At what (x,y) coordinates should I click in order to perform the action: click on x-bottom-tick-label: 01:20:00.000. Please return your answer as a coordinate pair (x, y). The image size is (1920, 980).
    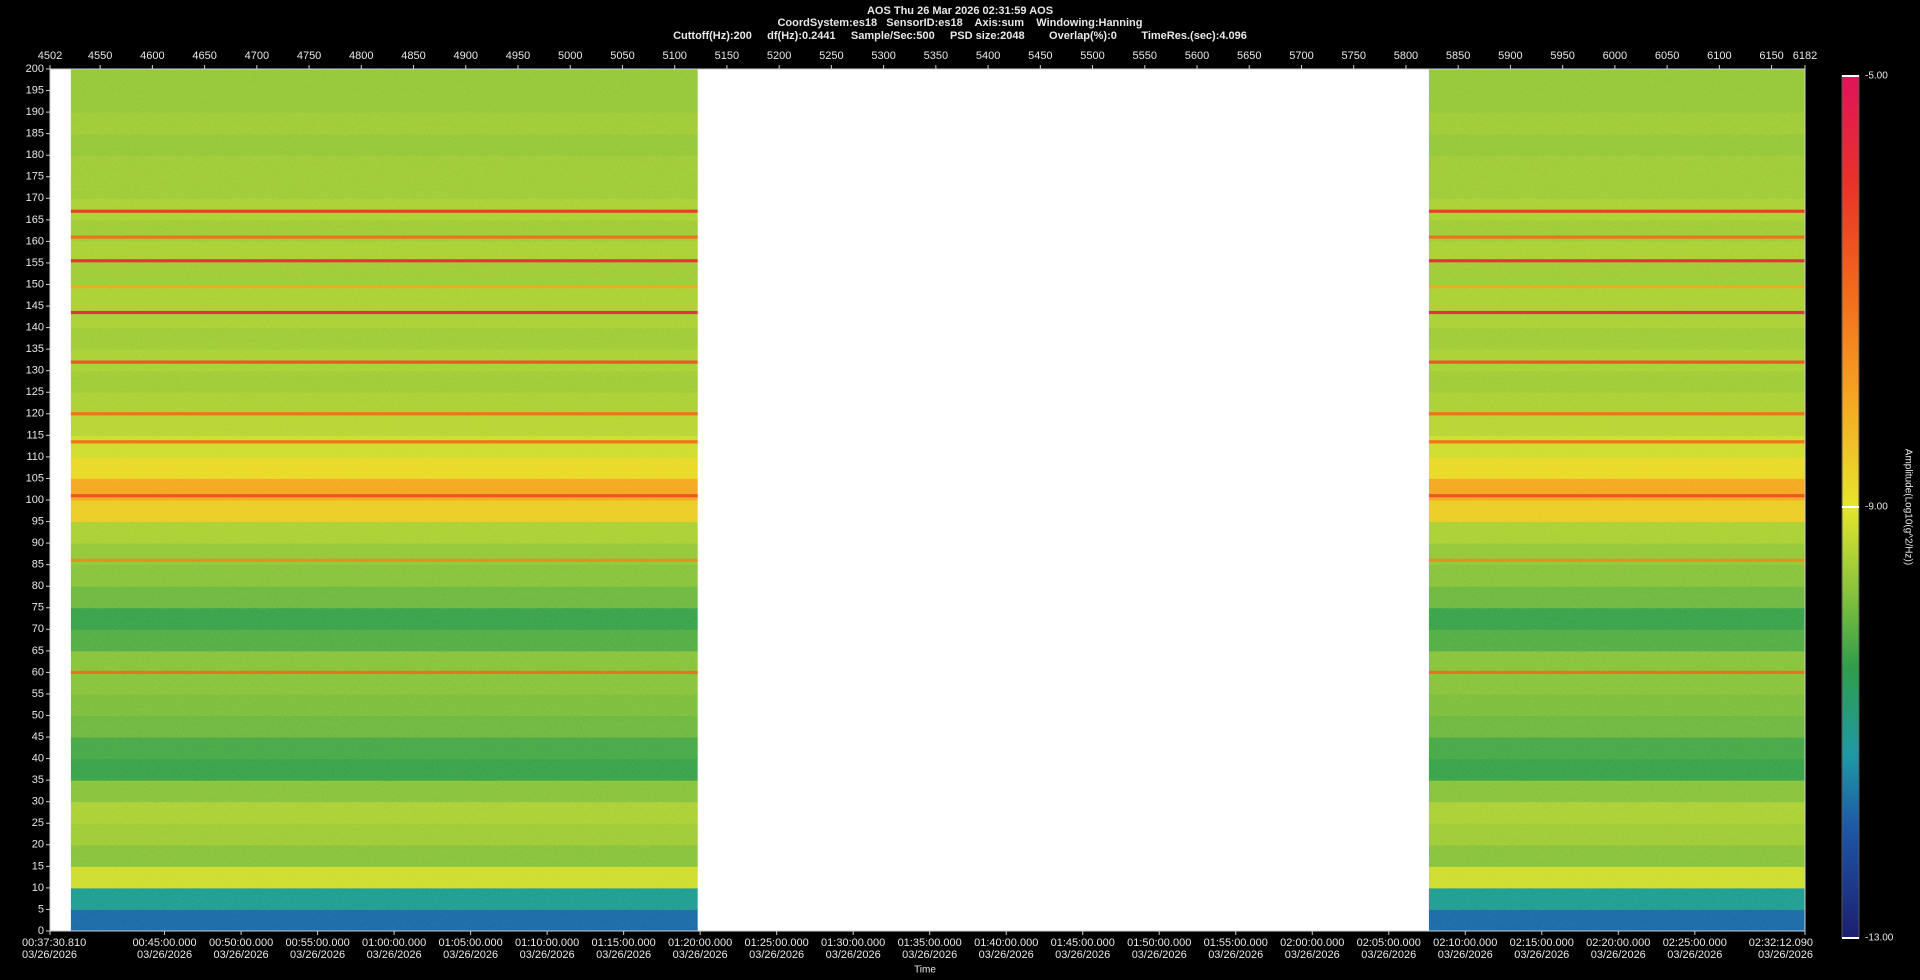
    Looking at the image, I should click on (700, 943).